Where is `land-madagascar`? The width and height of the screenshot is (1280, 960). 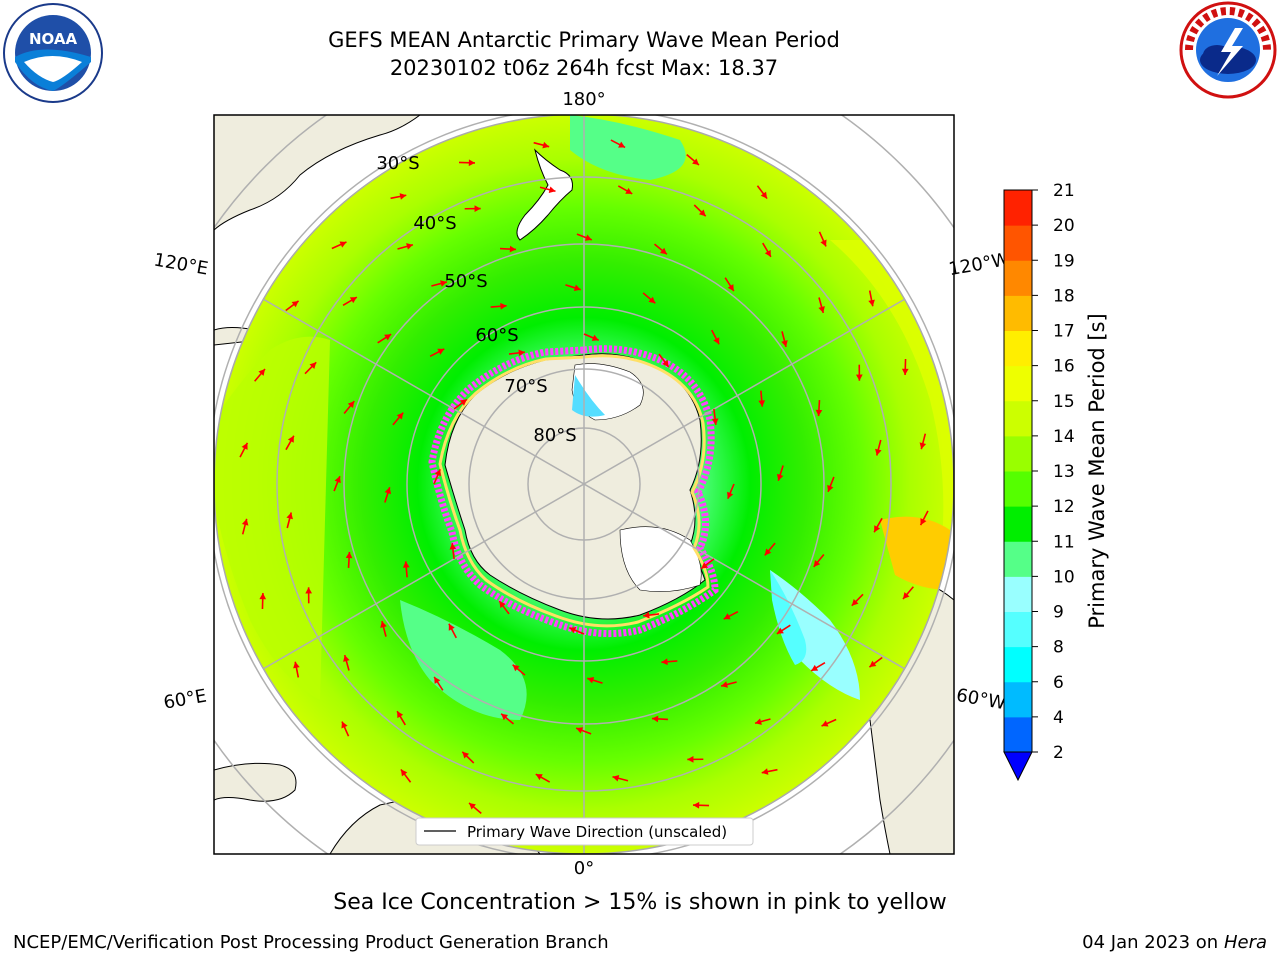
land-madagascar is located at coordinates (255, 782).